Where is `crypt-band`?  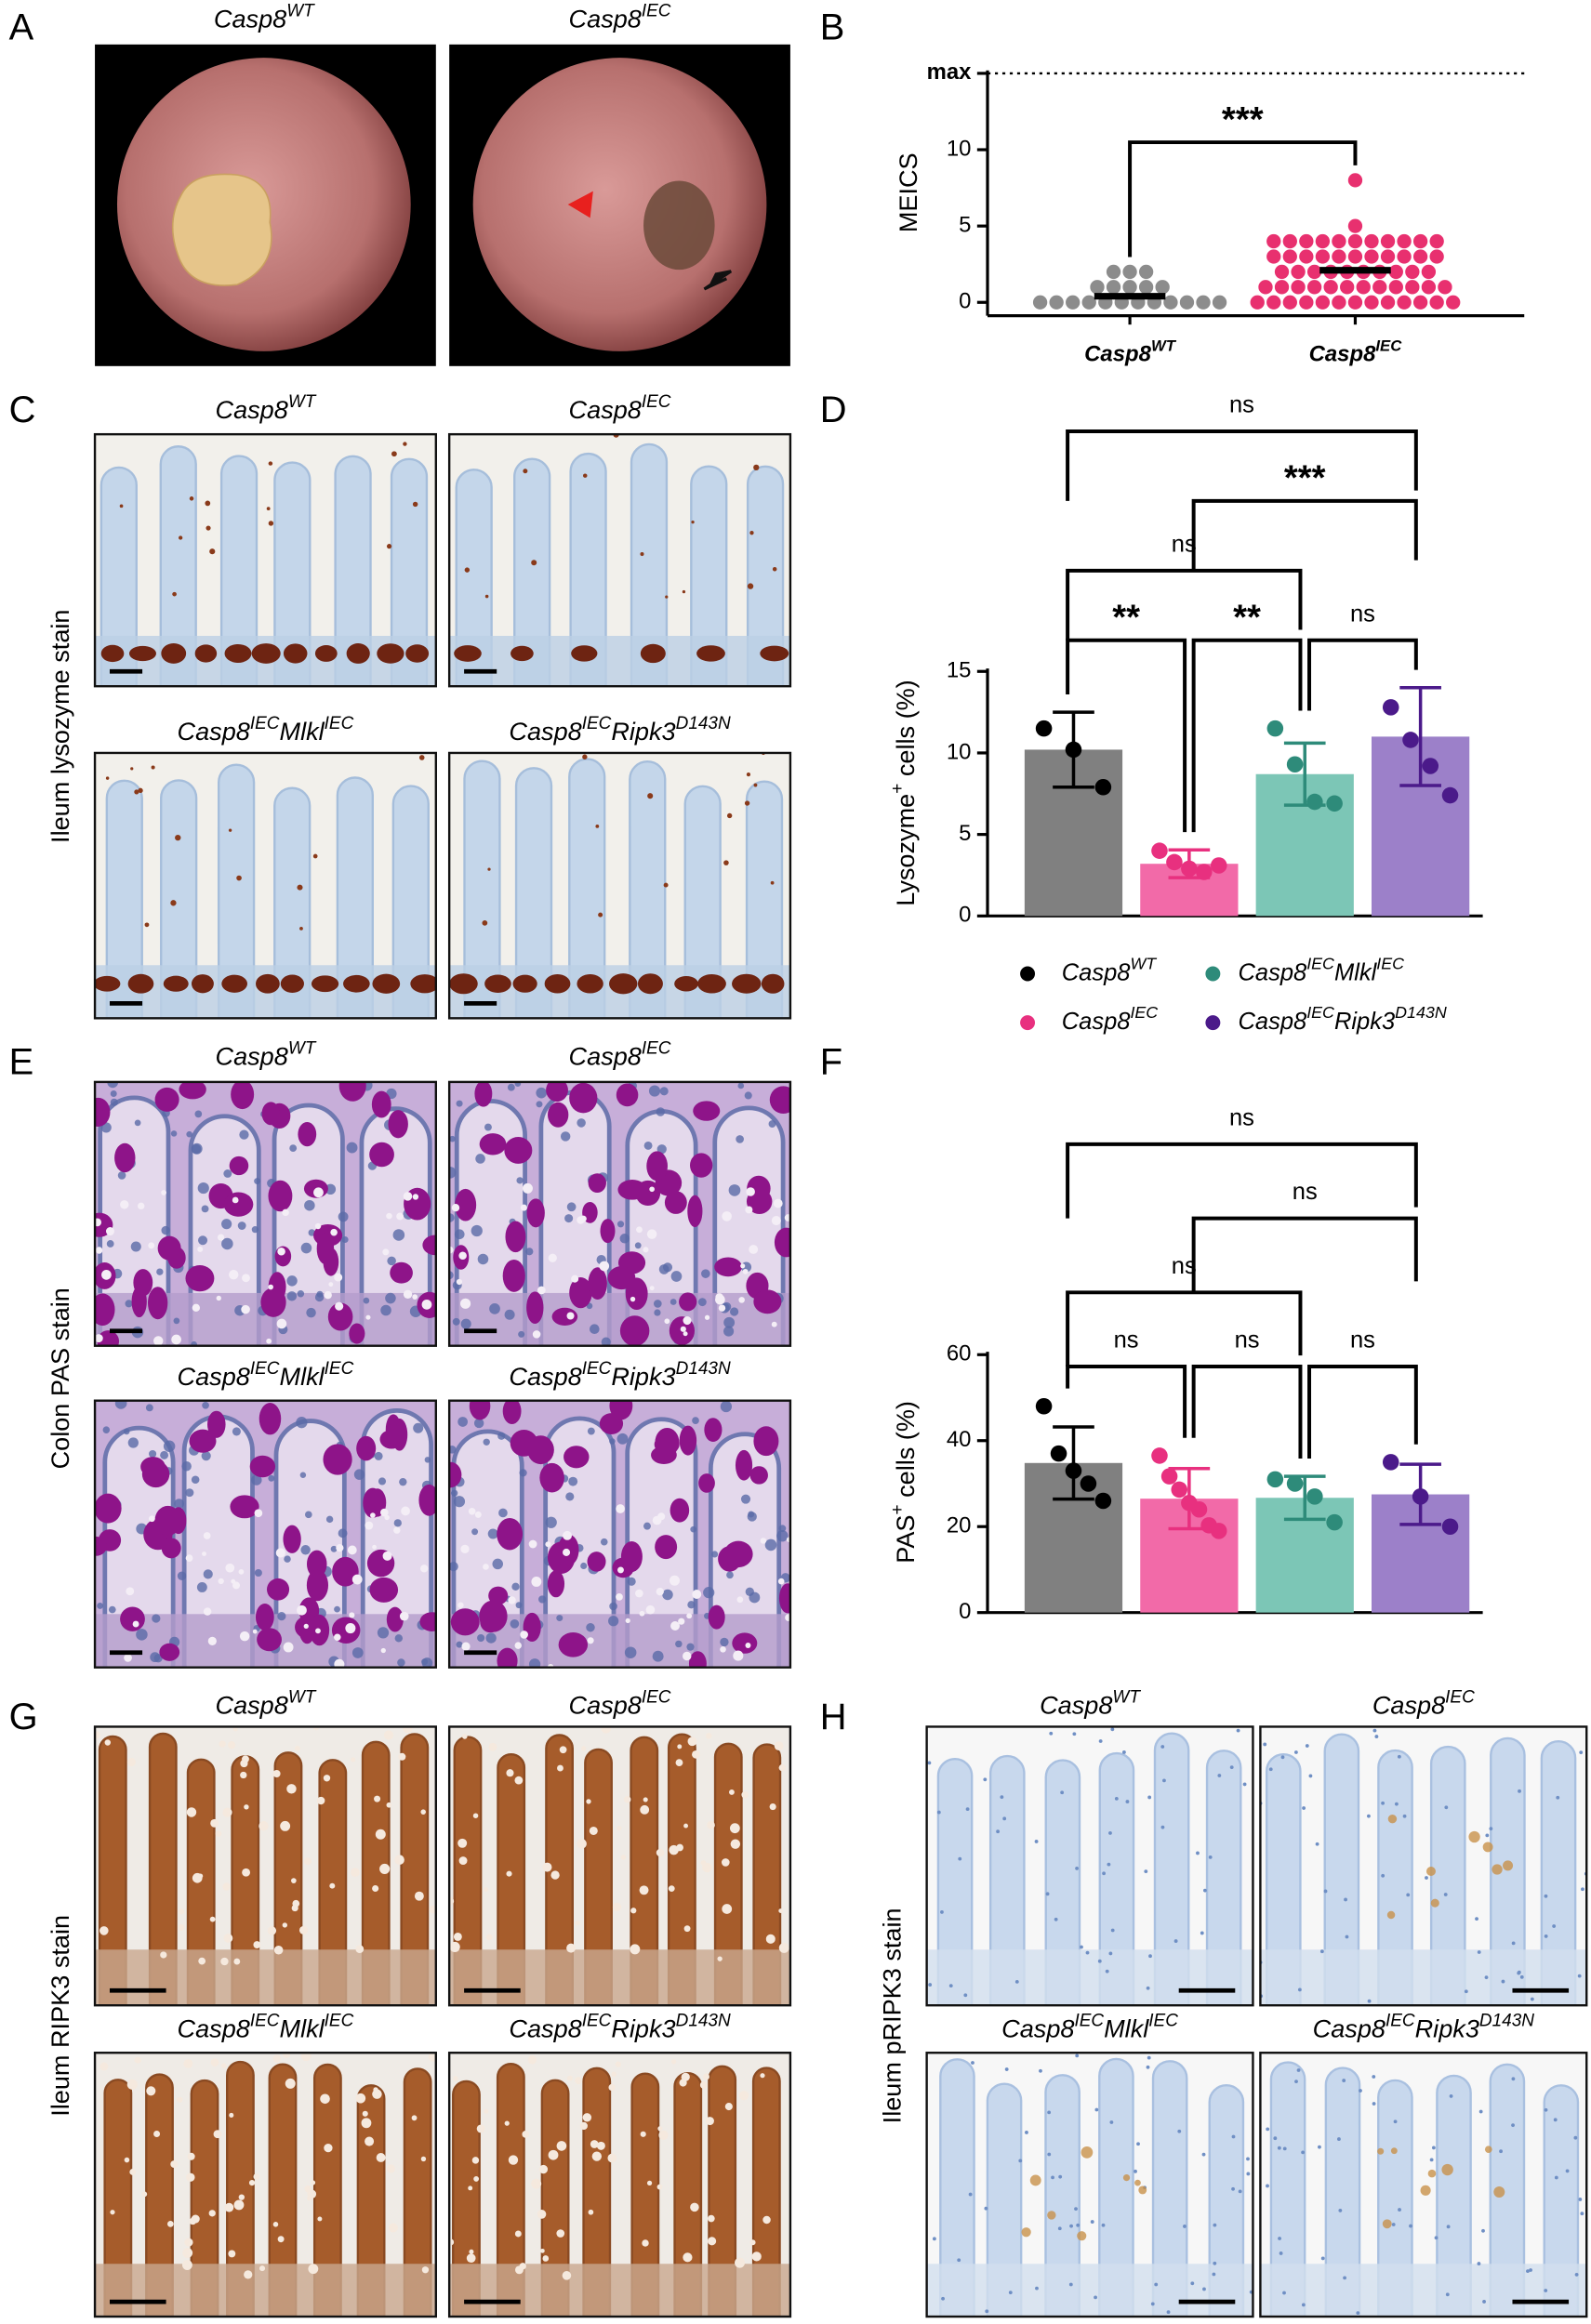
crypt-band is located at coordinates (619, 2290).